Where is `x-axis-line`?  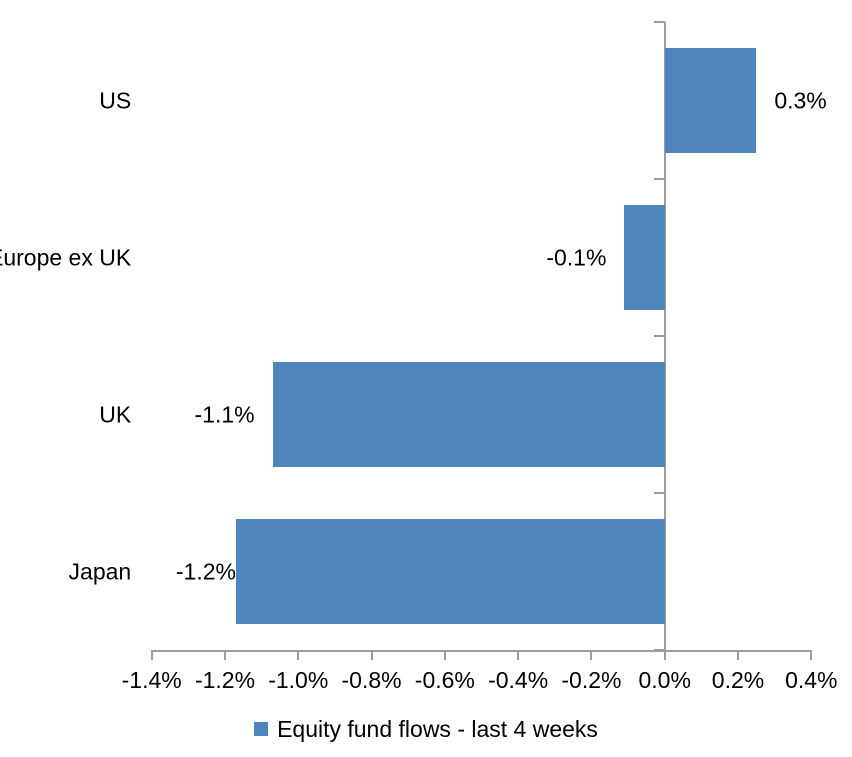
x-axis-line is located at coordinates (481, 651).